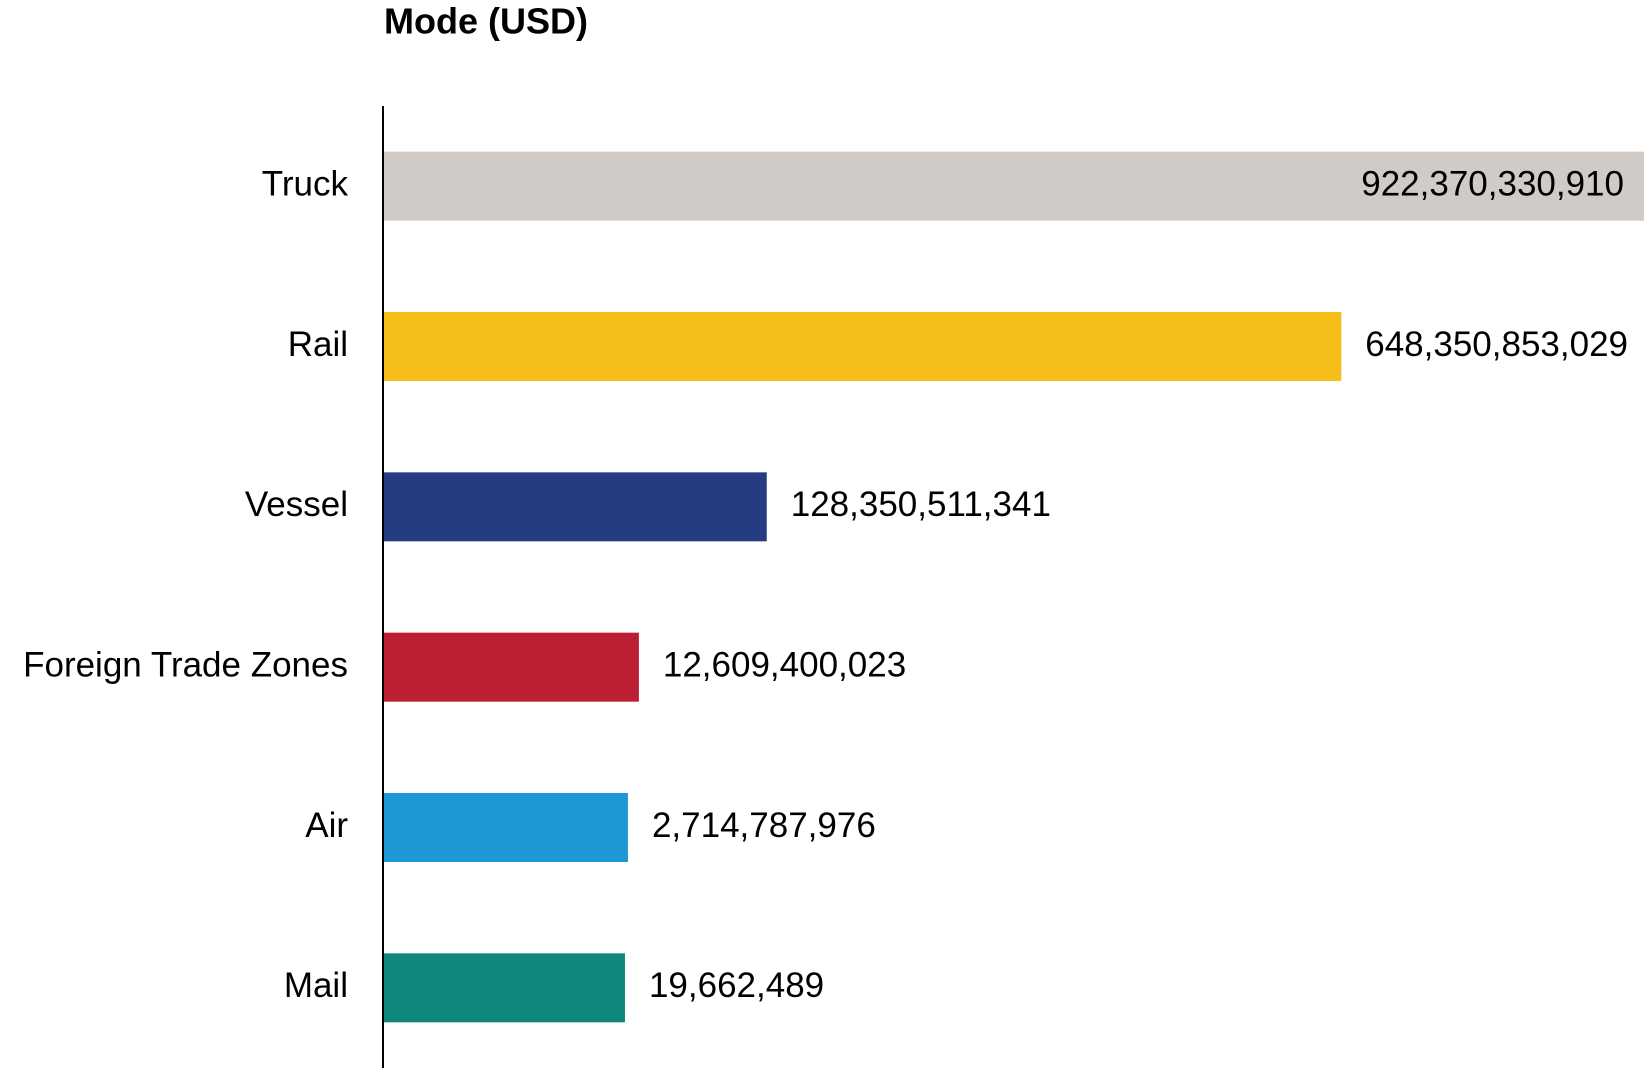 The width and height of the screenshot is (1652, 1072). Describe the element at coordinates (326, 825) in the screenshot. I see `y-tick-label: Air` at that location.